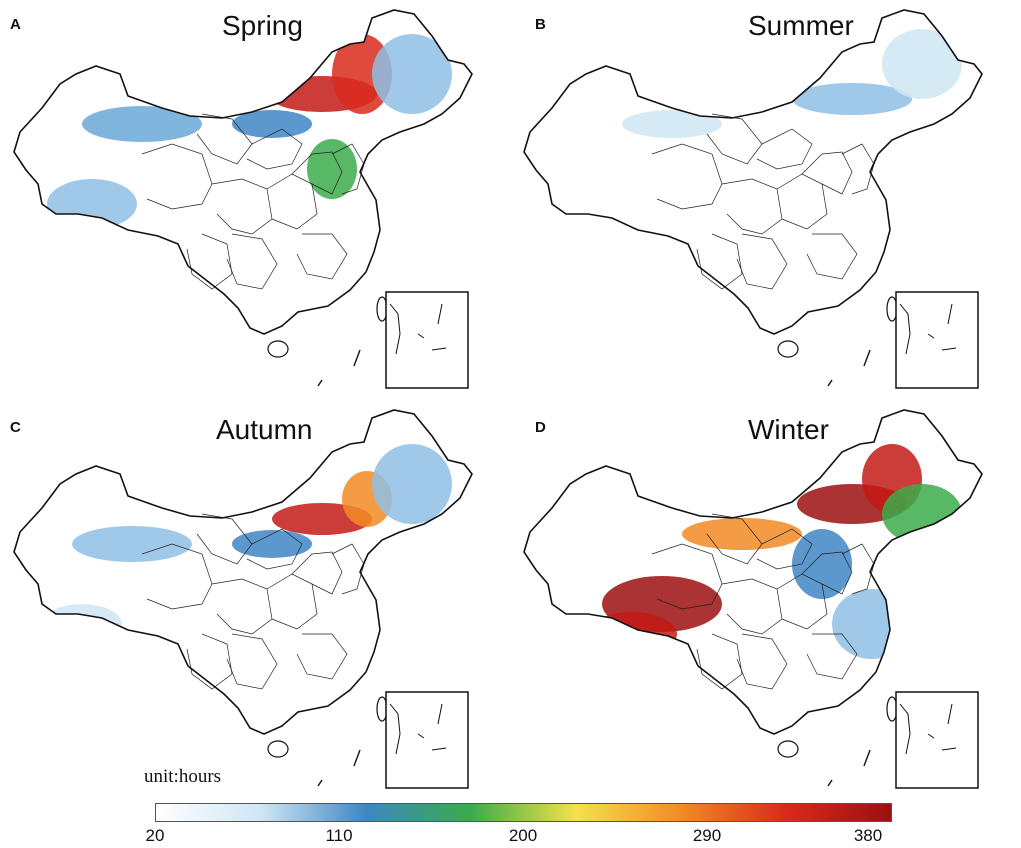 The height and width of the screenshot is (848, 1021). What do you see at coordinates (15, 24) in the screenshot?
I see `panel-letter: A` at bounding box center [15, 24].